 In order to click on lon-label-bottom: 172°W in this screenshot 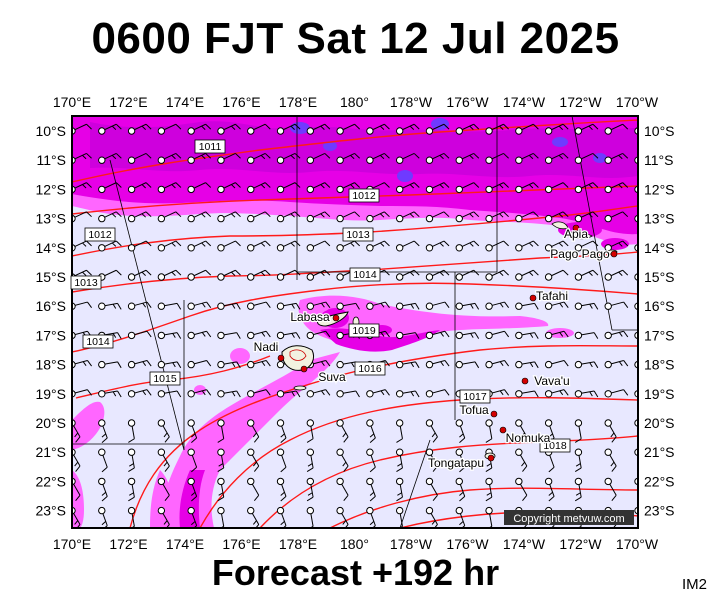, I will do `click(580, 544)`.